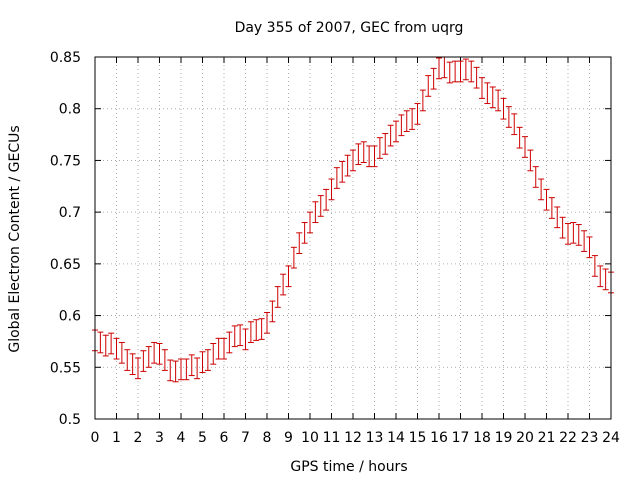  What do you see at coordinates (70, 110) in the screenshot?
I see `y-tick-label: 0.8` at bounding box center [70, 110].